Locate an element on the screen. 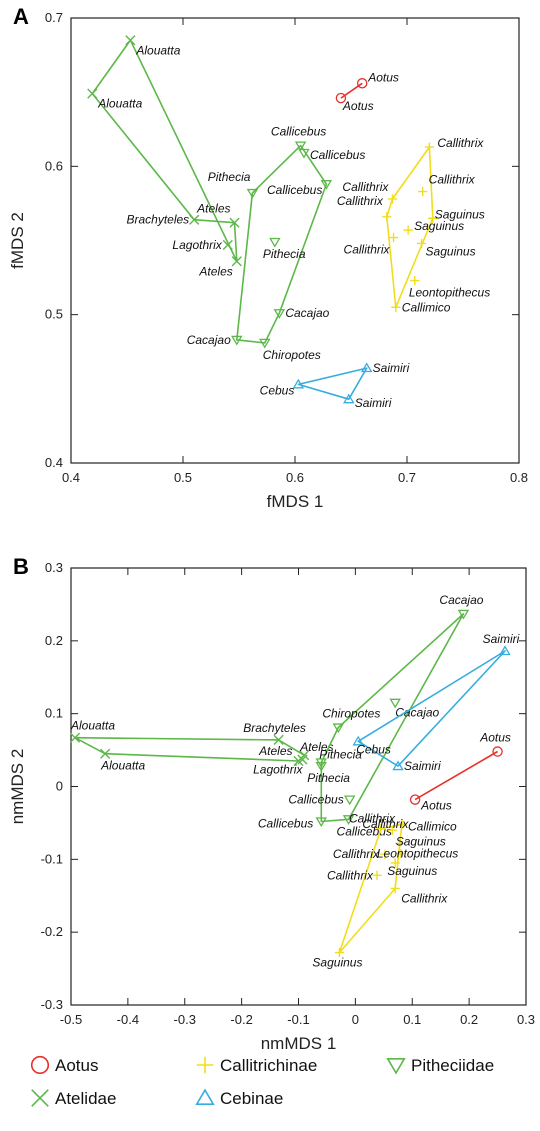  x-tick-label: 0.8 is located at coordinates (519, 477).